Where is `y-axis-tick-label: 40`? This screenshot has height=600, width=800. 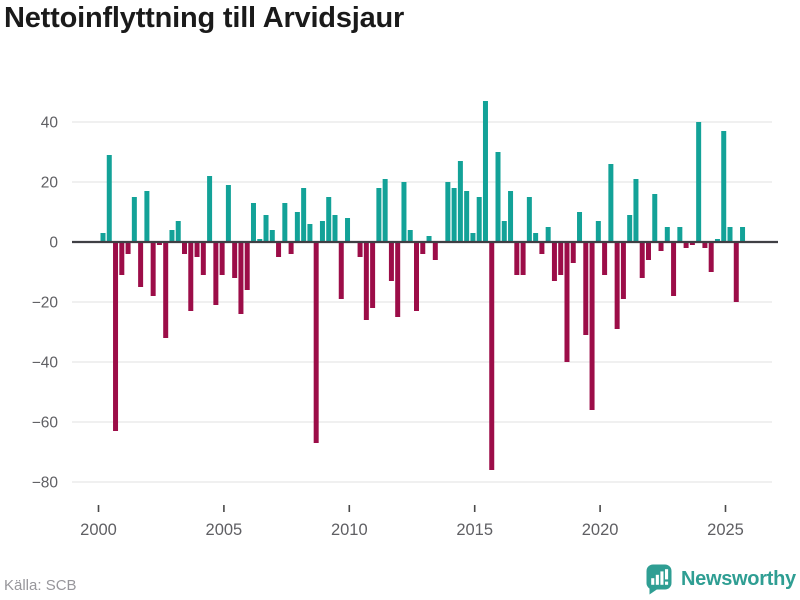 y-axis-tick-label: 40 is located at coordinates (50, 123).